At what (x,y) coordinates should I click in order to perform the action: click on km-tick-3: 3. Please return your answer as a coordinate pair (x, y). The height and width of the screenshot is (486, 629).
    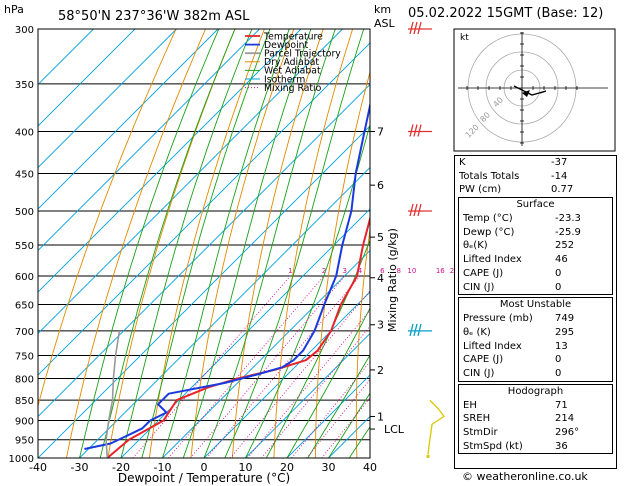
    Looking at the image, I should click on (380, 325).